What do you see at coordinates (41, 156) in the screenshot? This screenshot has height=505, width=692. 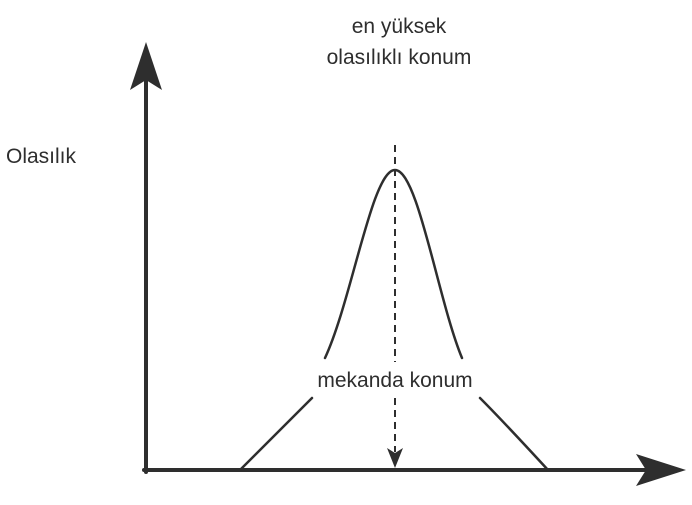 I see `y-axis-label: Olasılık` at bounding box center [41, 156].